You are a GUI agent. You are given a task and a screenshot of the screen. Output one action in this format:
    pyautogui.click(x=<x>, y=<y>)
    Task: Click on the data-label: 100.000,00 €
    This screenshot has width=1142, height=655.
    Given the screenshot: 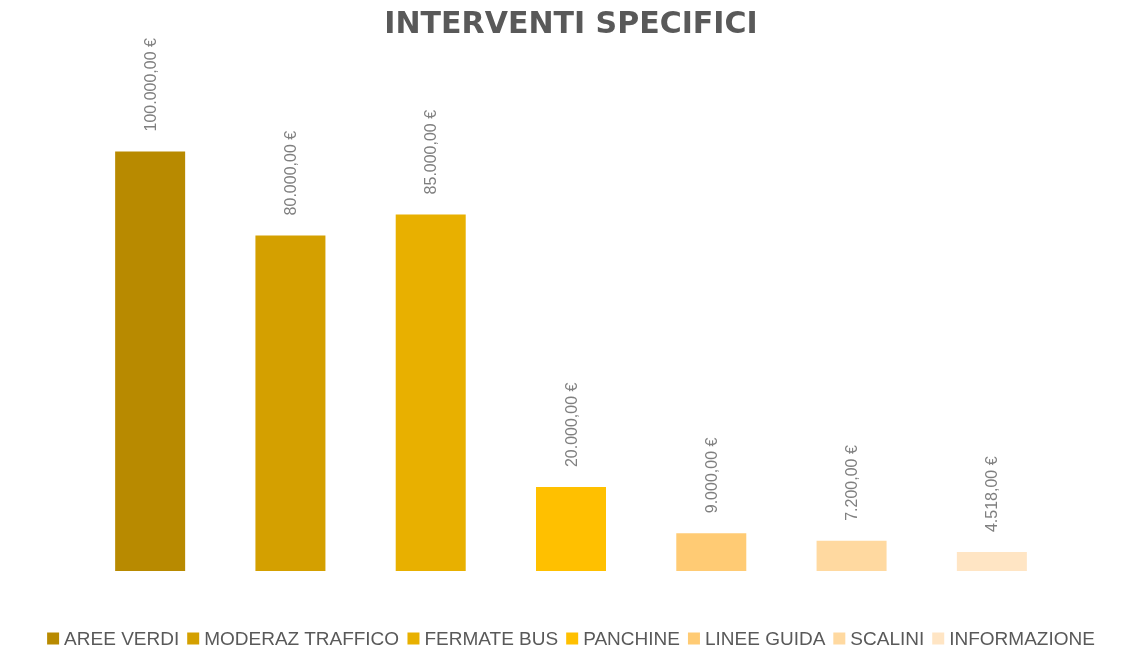 What is the action you would take?
    pyautogui.click(x=150, y=84)
    